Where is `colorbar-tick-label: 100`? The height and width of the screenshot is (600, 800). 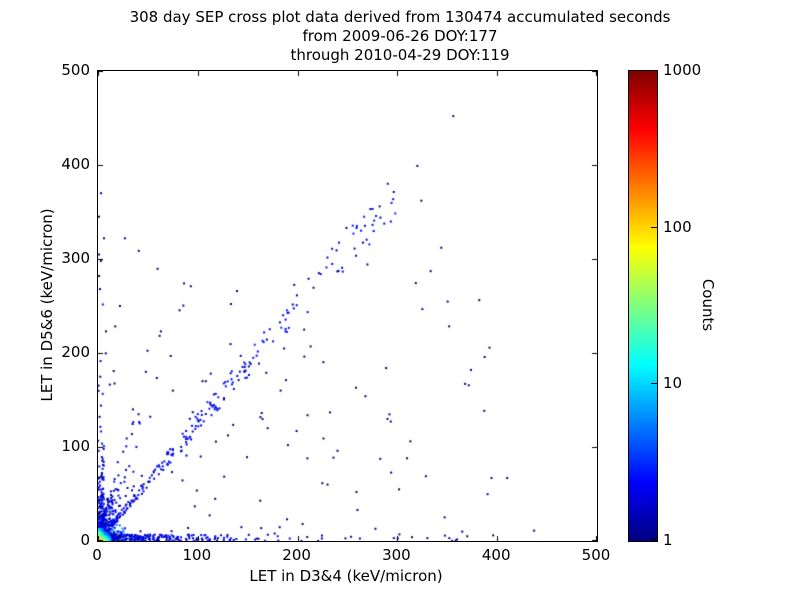
colorbar-tick-label: 100 is located at coordinates (677, 226).